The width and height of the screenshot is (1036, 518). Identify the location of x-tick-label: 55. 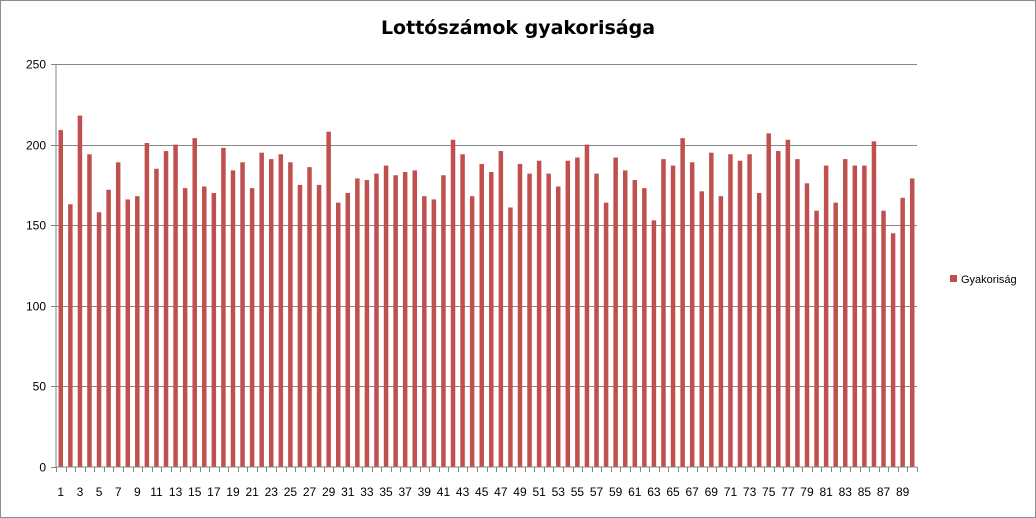
(578, 492).